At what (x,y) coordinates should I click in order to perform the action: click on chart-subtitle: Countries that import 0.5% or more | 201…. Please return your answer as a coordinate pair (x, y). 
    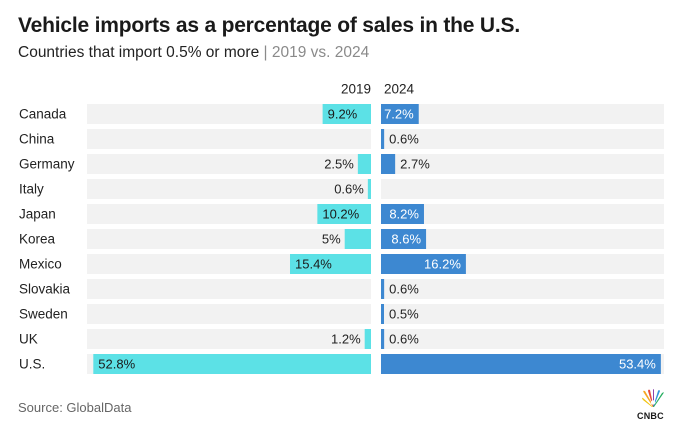
    Looking at the image, I should click on (193, 53).